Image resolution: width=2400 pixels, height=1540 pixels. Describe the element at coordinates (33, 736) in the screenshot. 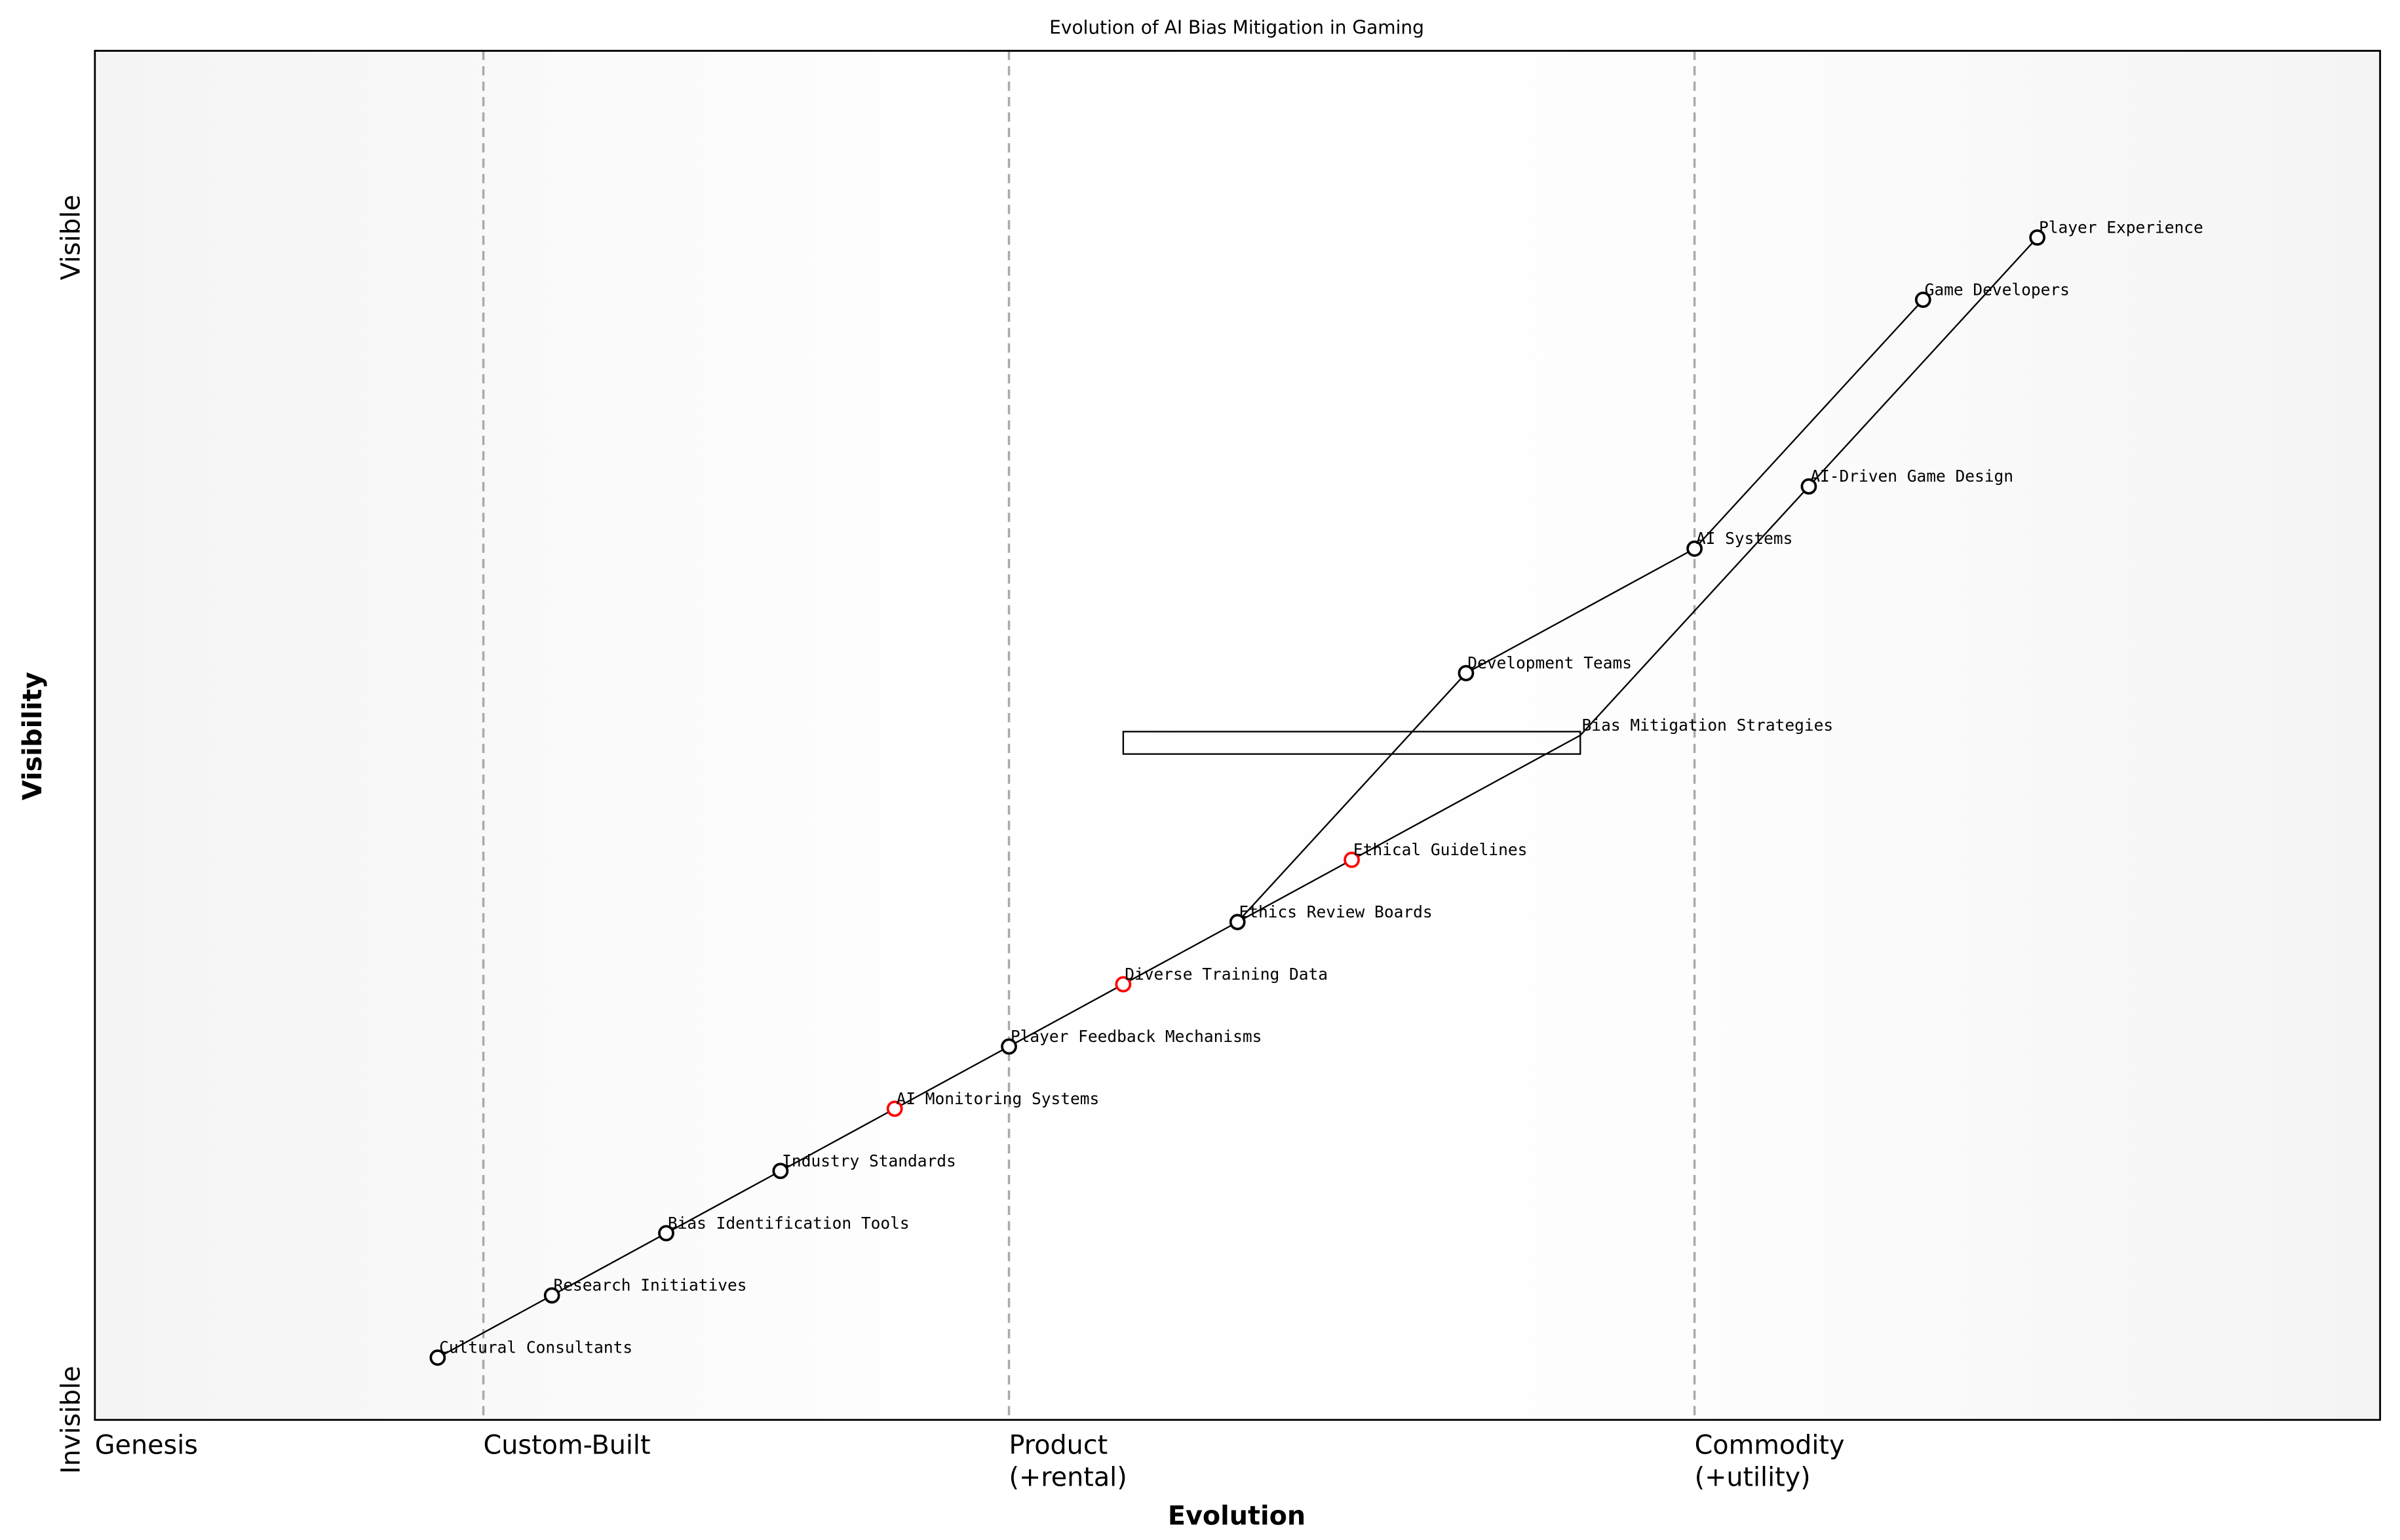

I see `y-axis-title: Visibility` at that location.